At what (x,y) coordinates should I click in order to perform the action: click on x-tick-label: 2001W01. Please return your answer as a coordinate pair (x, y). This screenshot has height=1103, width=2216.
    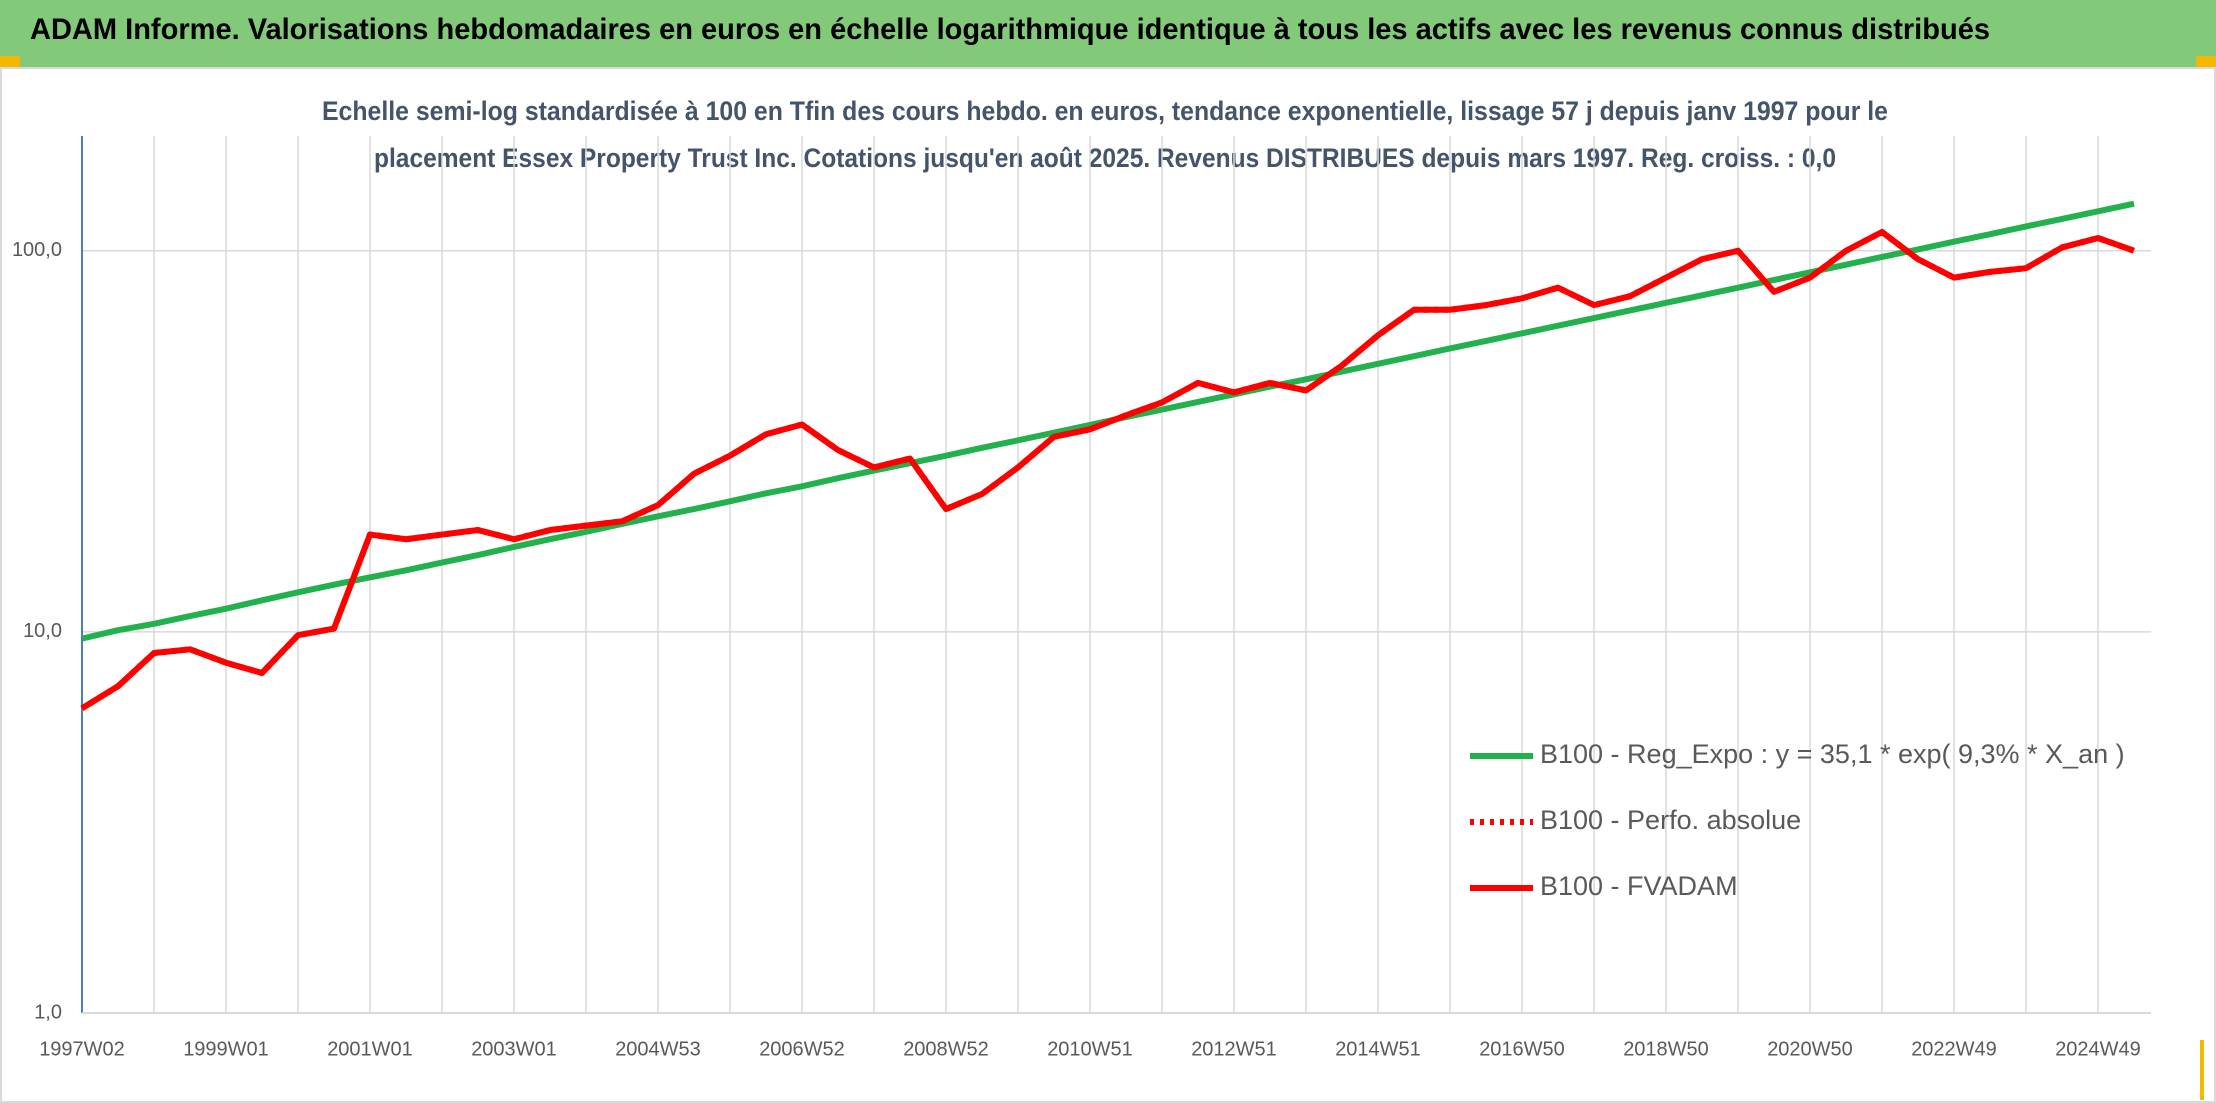
    Looking at the image, I should click on (370, 1049).